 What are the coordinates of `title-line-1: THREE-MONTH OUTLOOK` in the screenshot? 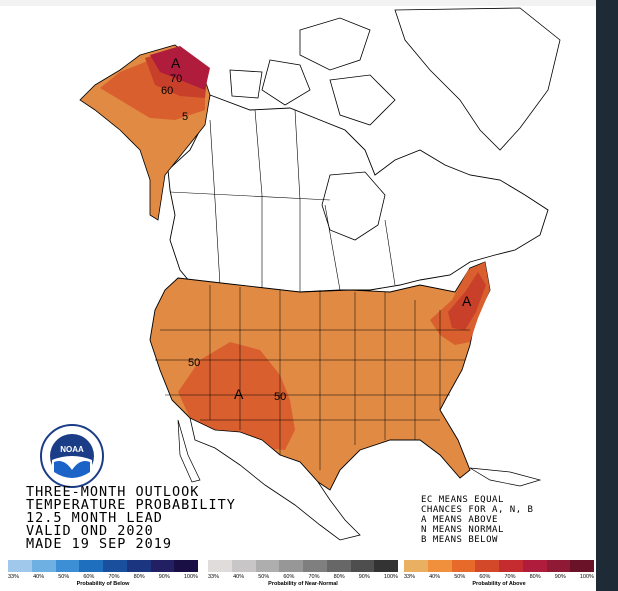 It's located at (113, 492).